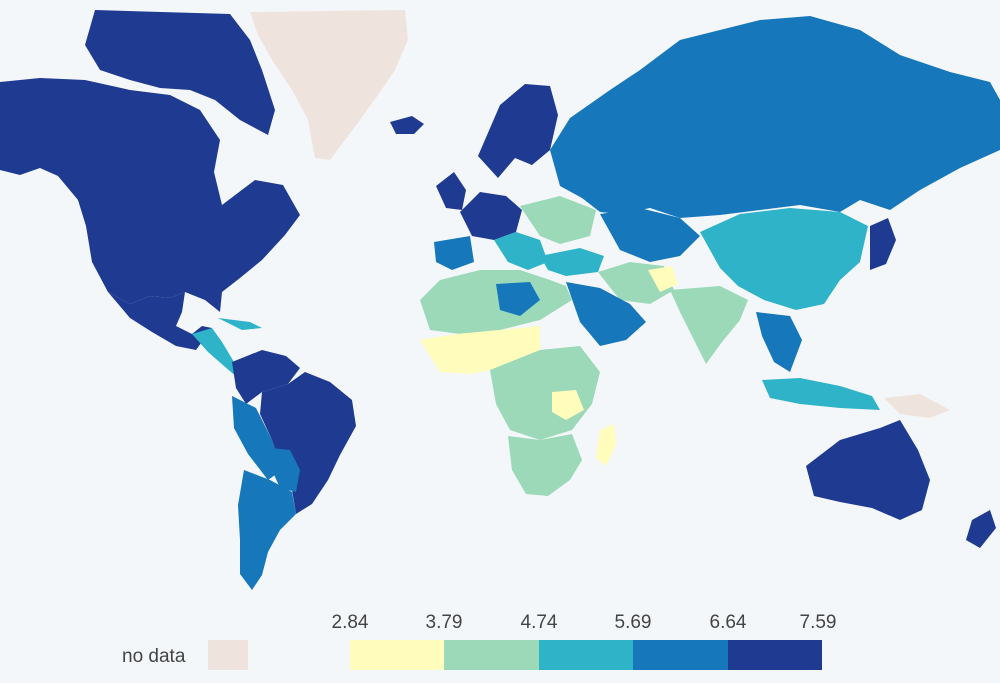  Describe the element at coordinates (454, 253) in the screenshot. I see `region-iberia` at that location.